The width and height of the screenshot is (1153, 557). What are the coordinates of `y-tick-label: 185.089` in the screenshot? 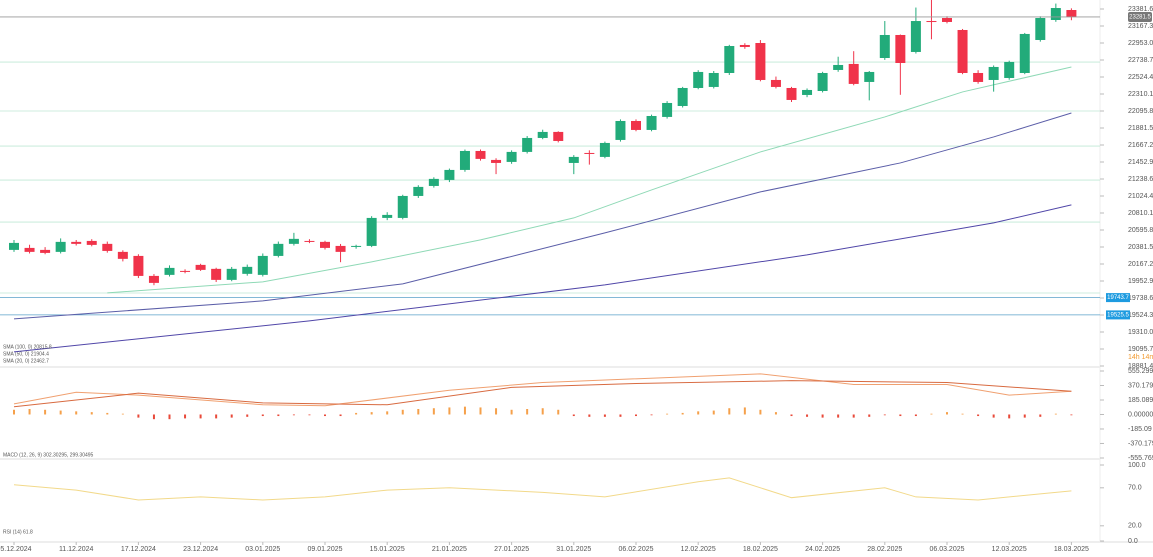 It's located at (1140, 400).